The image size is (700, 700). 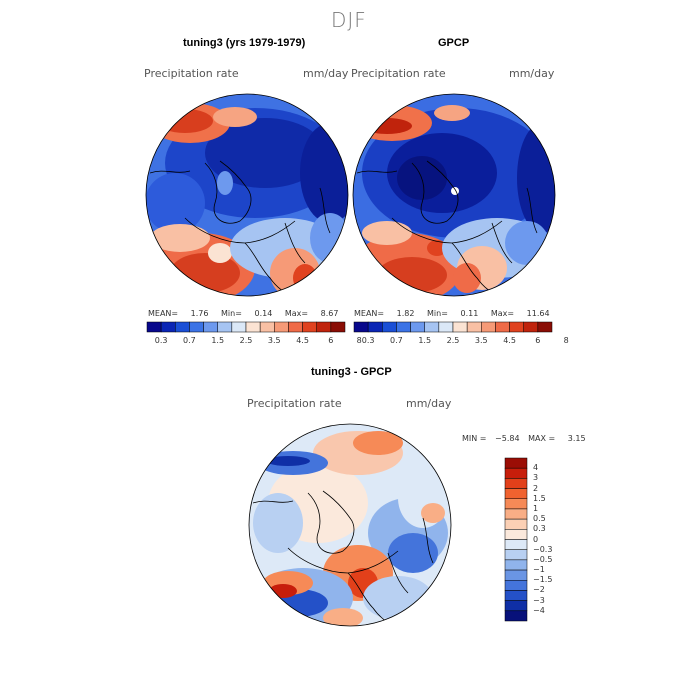 What do you see at coordinates (429, 403) in the screenshot?
I see `units-label-diff: mm/day` at bounding box center [429, 403].